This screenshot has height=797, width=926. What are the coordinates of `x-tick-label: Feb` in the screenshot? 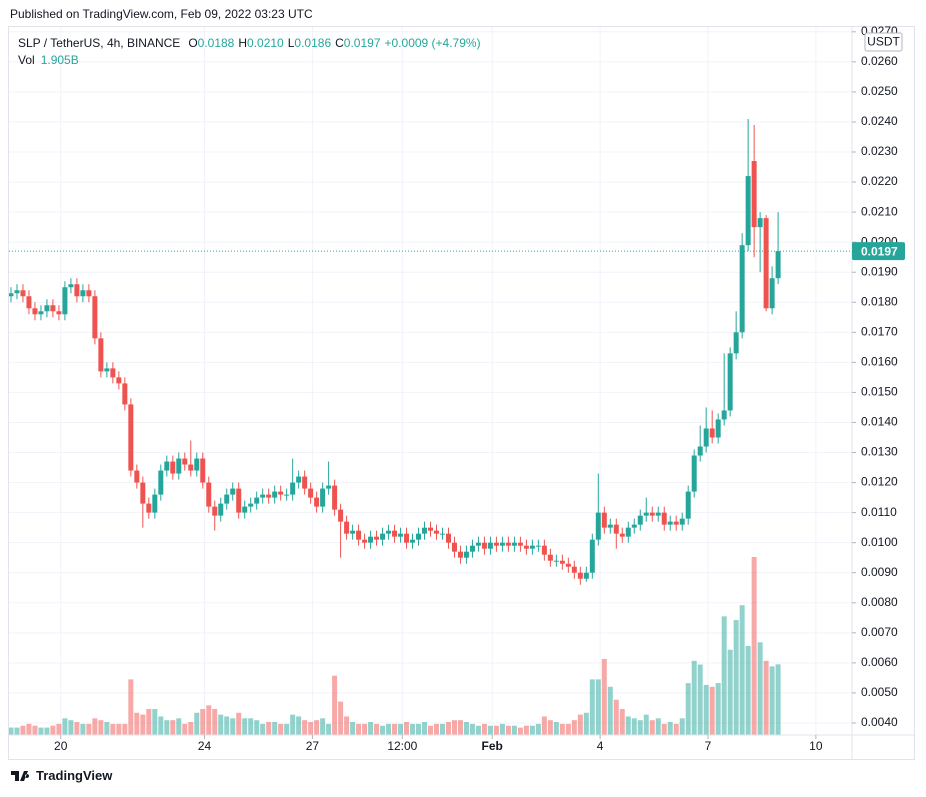 It's located at (492, 746).